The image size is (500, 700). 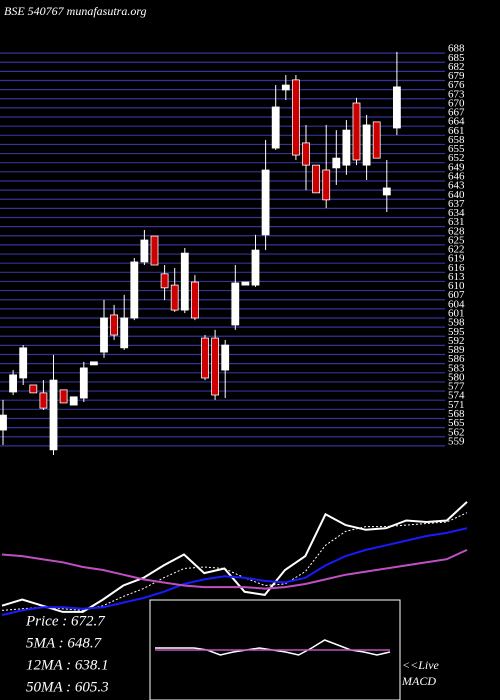 What do you see at coordinates (456, 67) in the screenshot?
I see `y-tick-label: 682` at bounding box center [456, 67].